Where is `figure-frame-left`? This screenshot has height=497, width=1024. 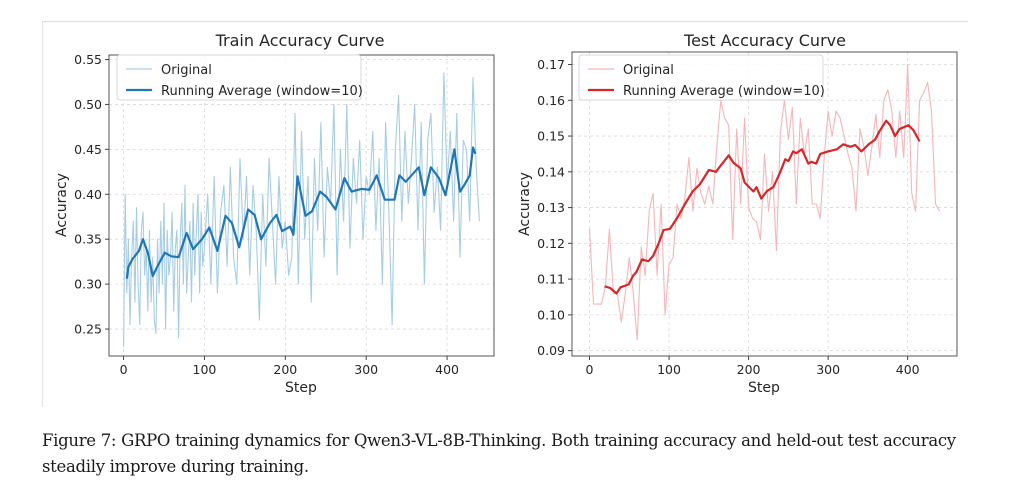 figure-frame-left is located at coordinates (42, 214).